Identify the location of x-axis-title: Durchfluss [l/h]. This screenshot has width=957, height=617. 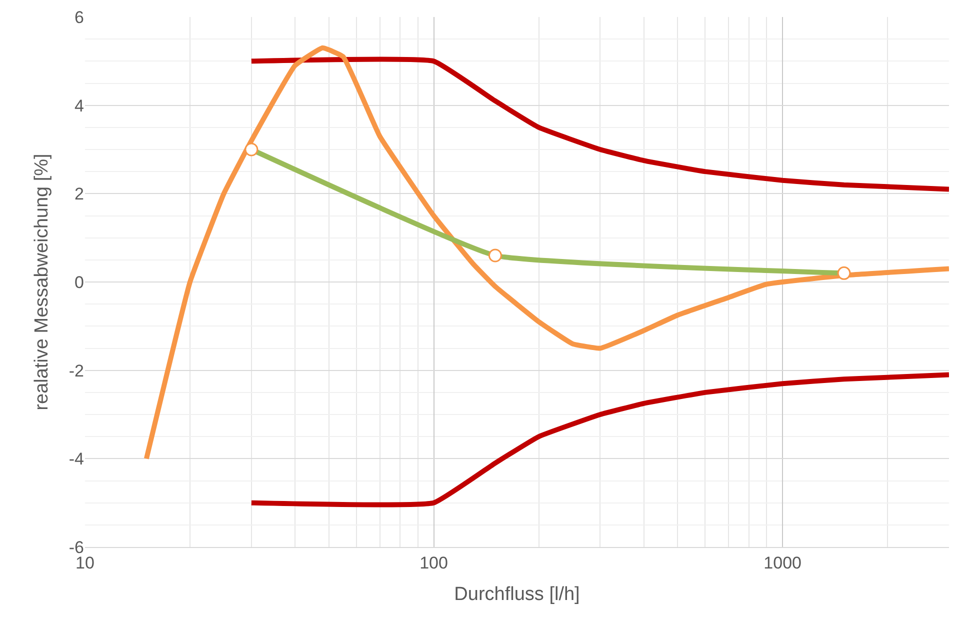
(517, 595).